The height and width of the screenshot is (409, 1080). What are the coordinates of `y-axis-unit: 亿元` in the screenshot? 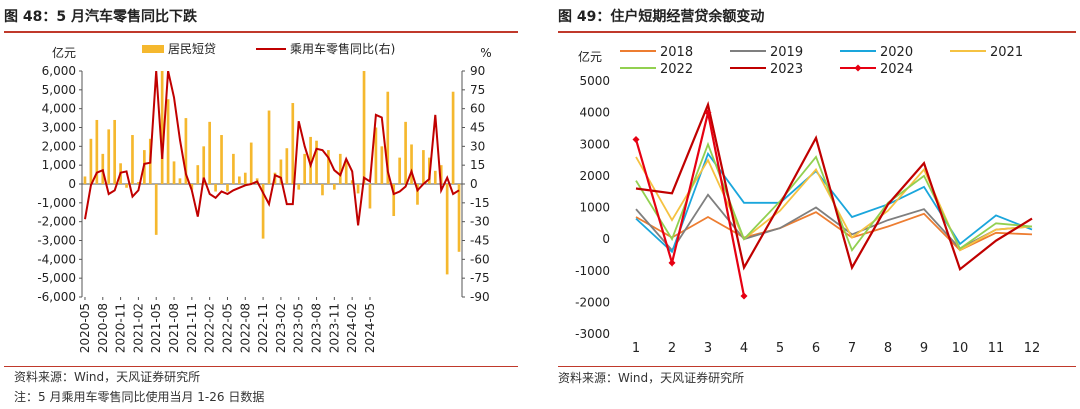 It's located at (590, 56).